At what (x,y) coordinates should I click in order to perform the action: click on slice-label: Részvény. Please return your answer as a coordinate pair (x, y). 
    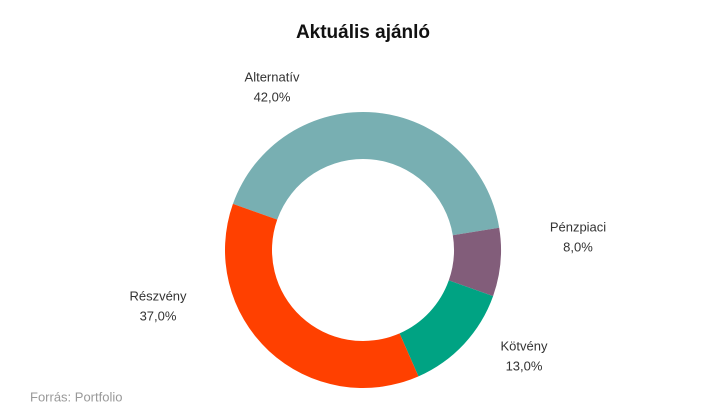
    Looking at the image, I should click on (158, 295).